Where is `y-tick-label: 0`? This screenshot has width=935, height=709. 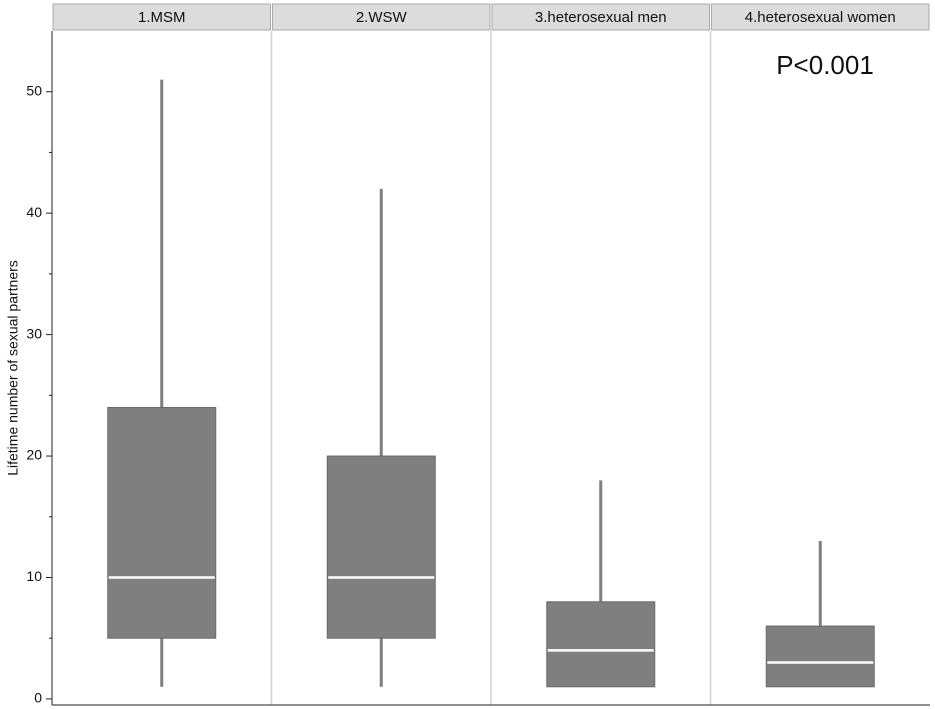
y-tick-label: 0 is located at coordinates (38, 698).